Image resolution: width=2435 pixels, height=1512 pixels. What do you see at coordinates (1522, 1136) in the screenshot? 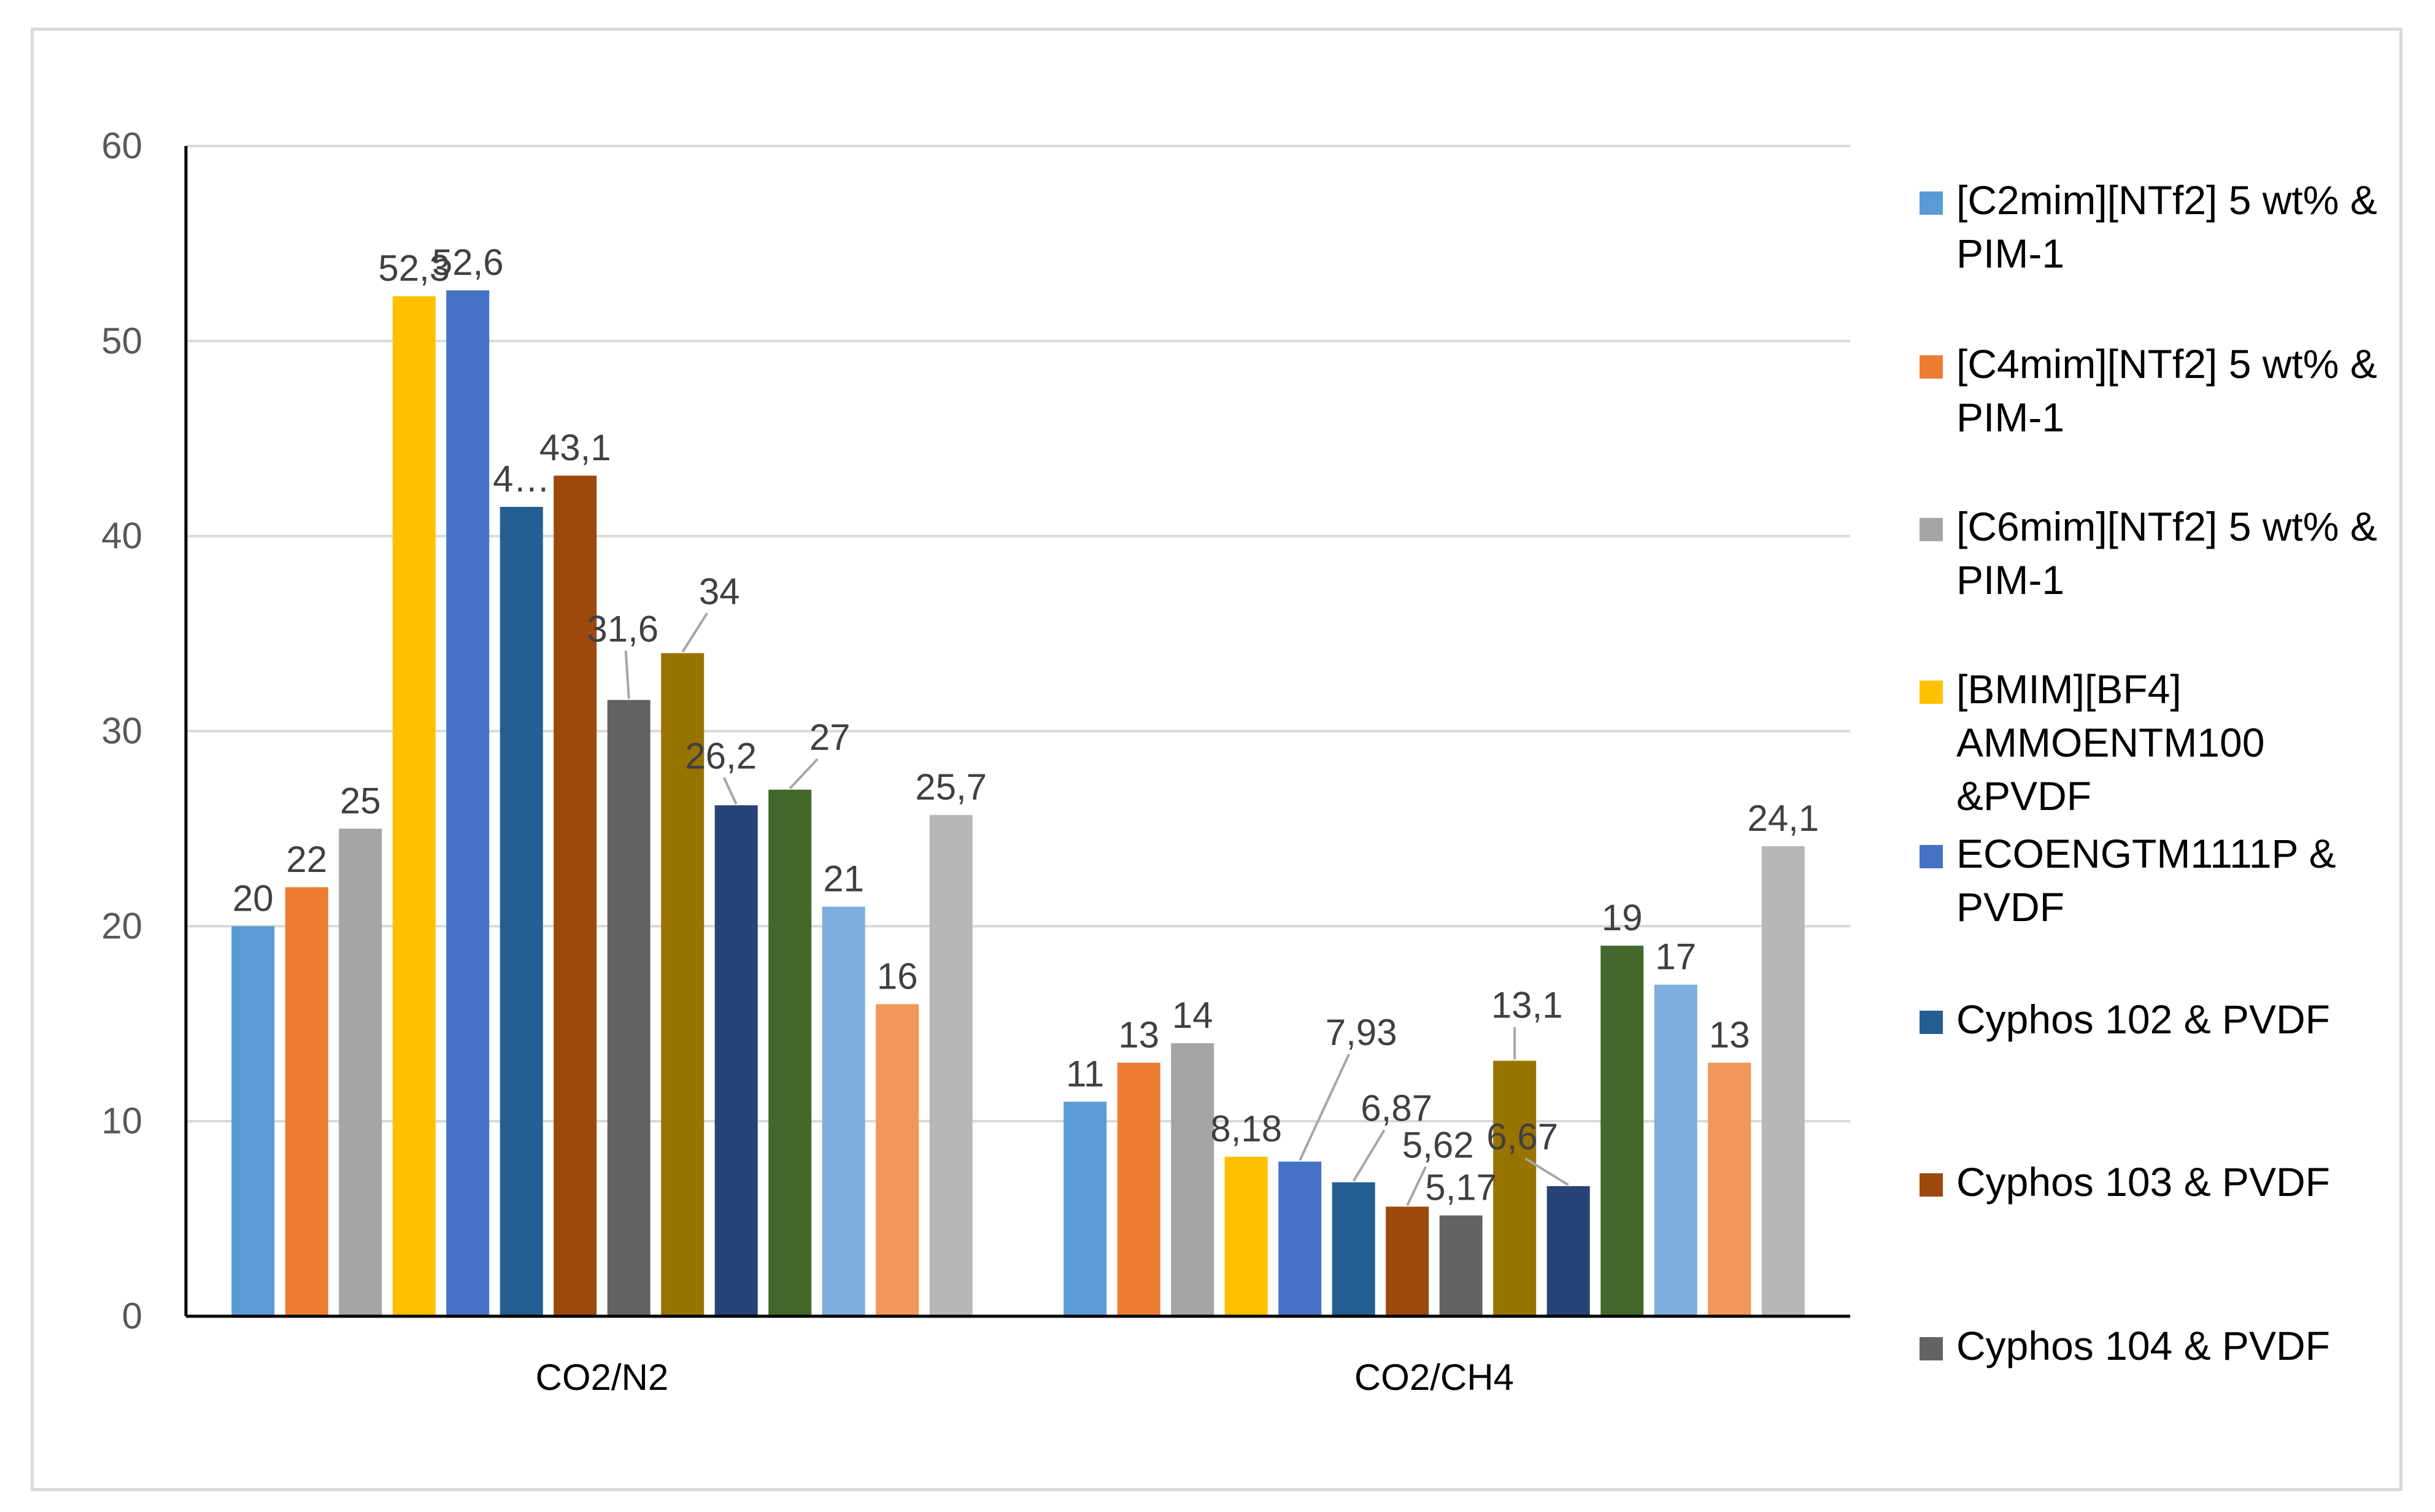
I see `data-label: 6,67` at bounding box center [1522, 1136].